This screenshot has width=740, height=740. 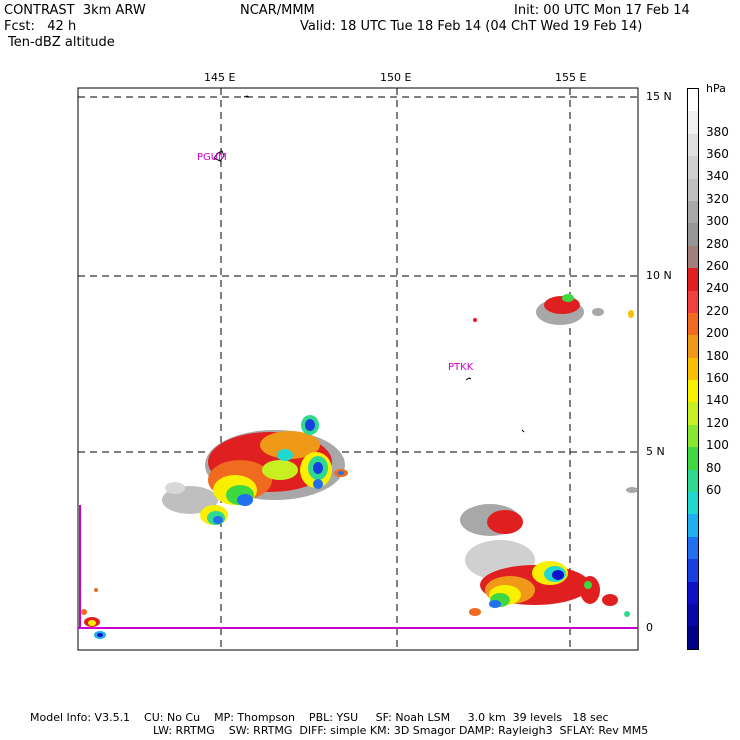 What do you see at coordinates (717, 131) in the screenshot?
I see `colorbar-label: 380` at bounding box center [717, 131].